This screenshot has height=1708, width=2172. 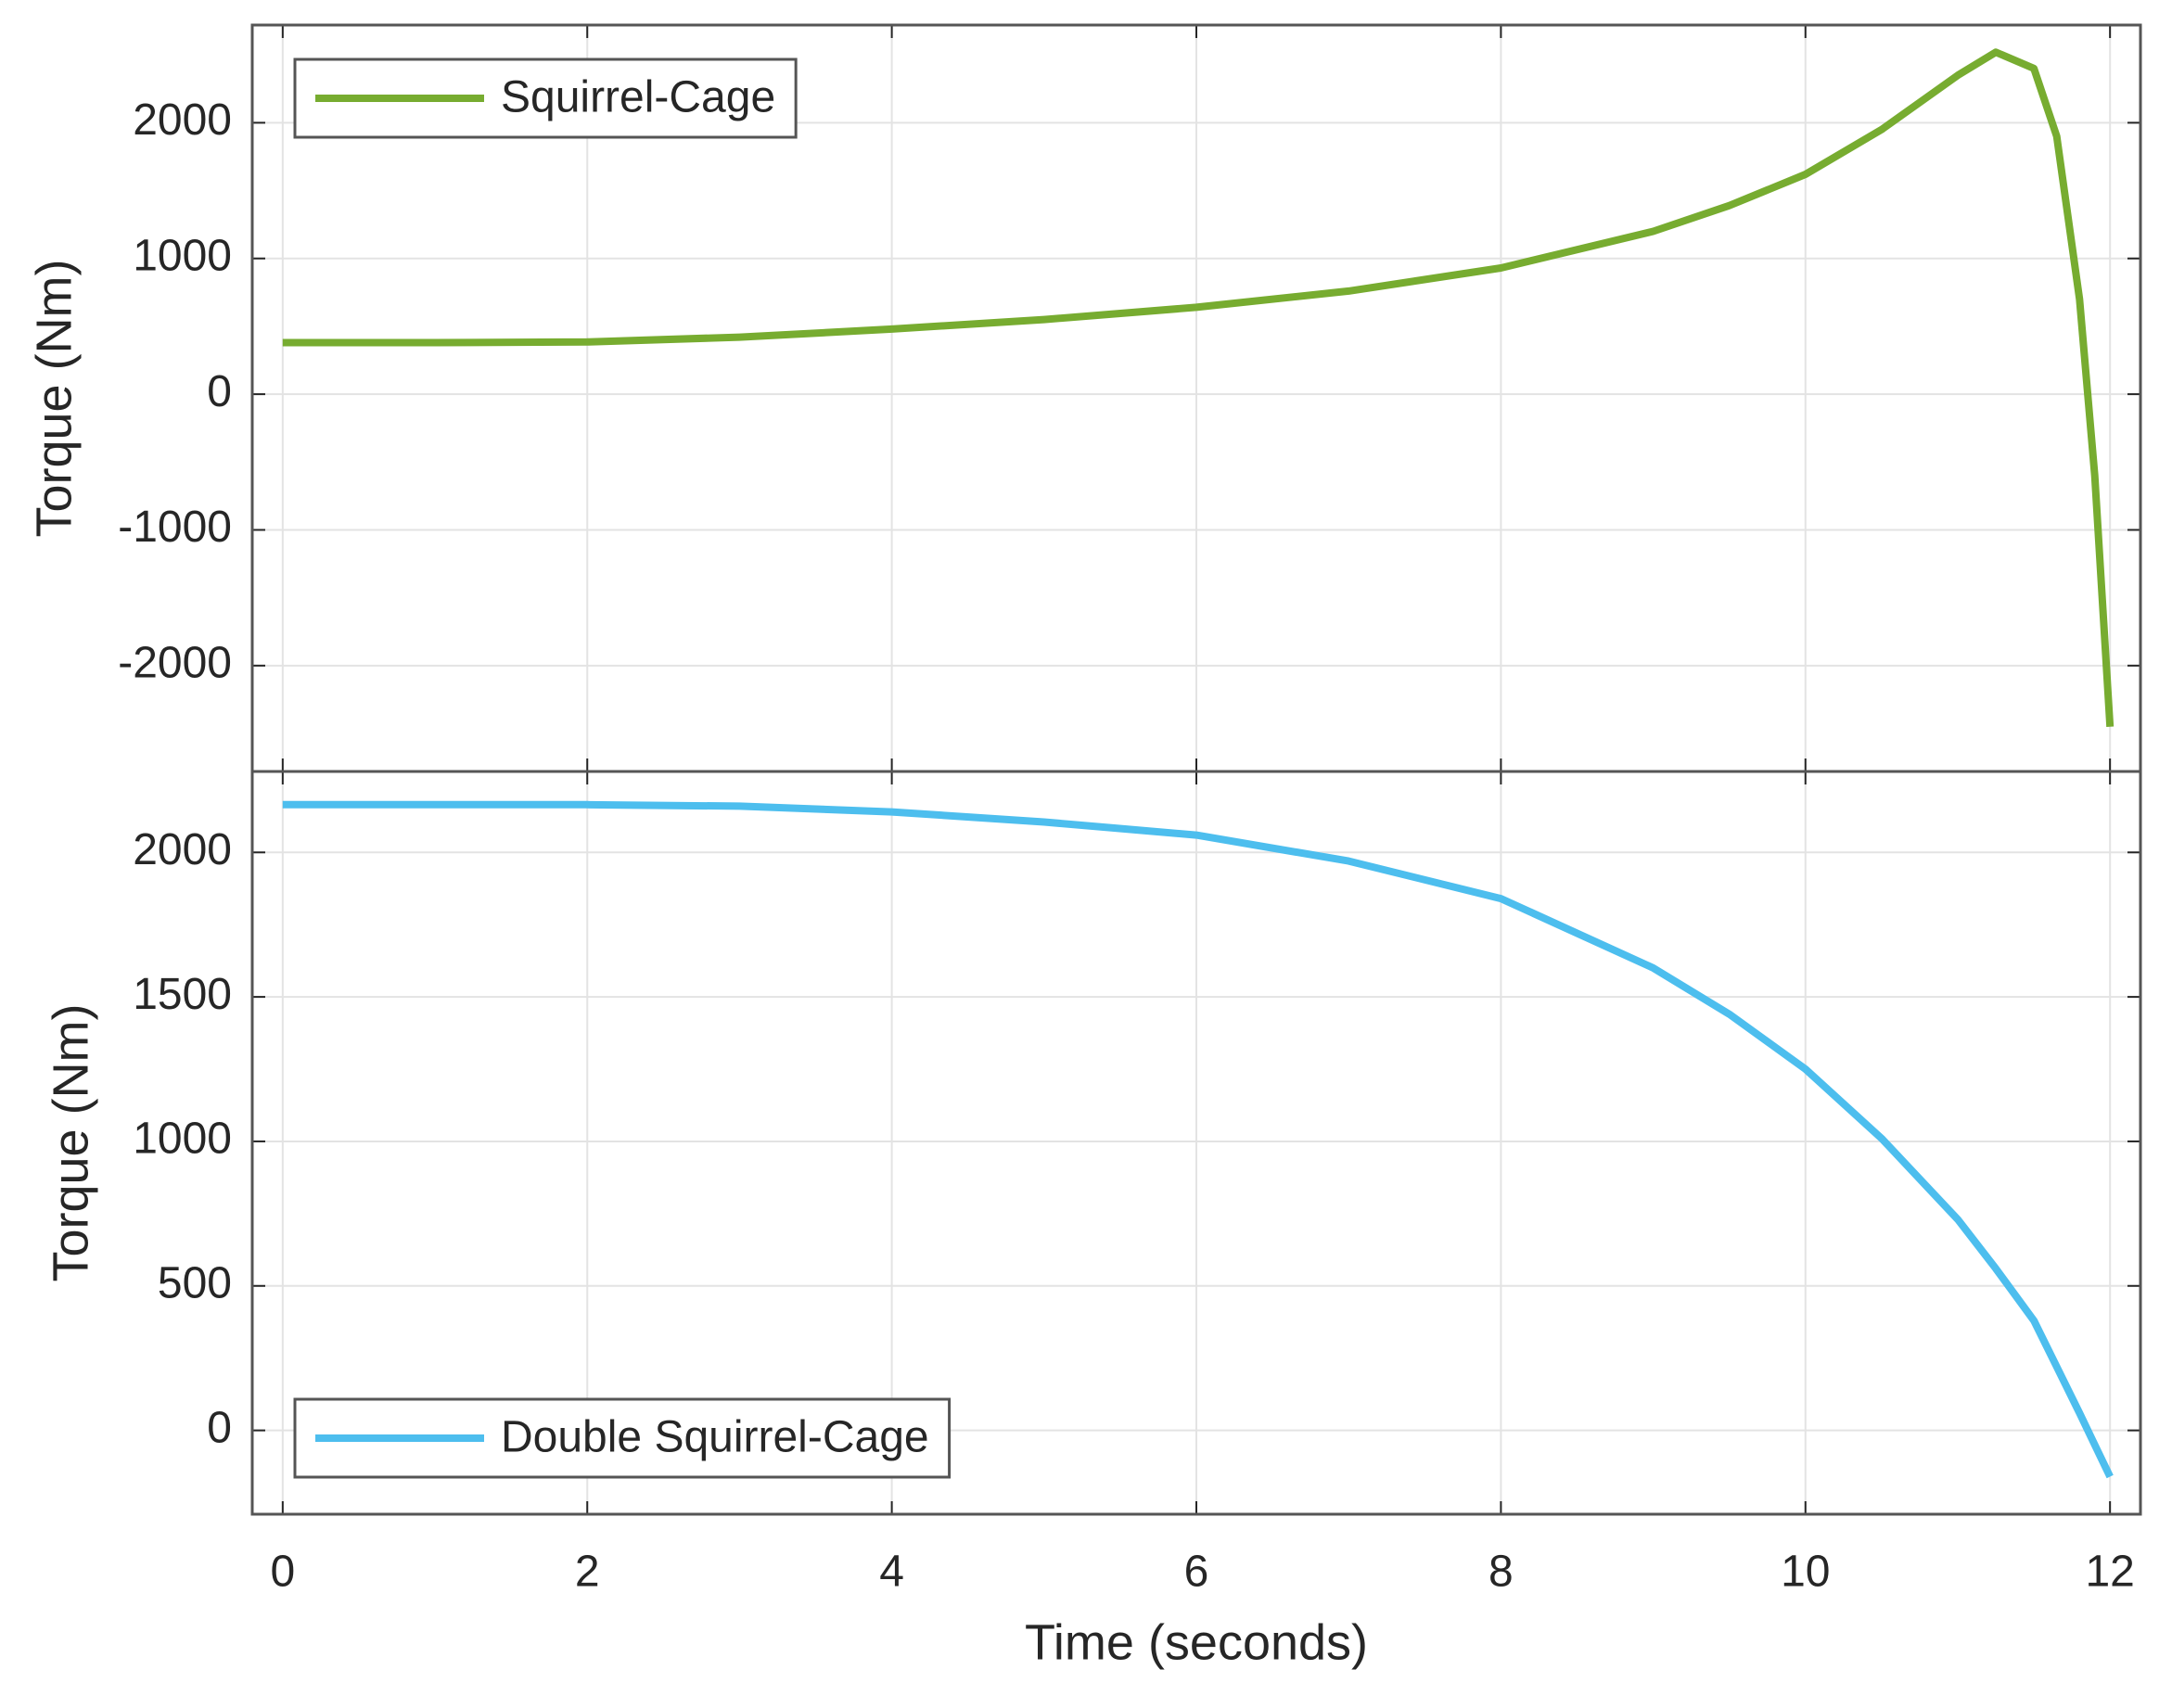 I want to click on legend-box, so click(x=622, y=1438).